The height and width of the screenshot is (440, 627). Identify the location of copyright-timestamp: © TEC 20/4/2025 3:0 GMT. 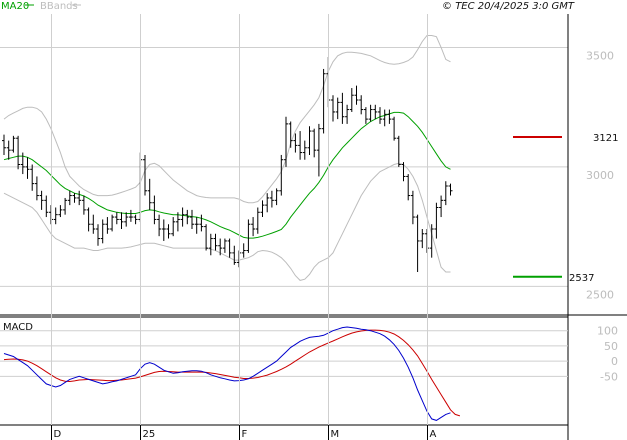
(508, 6).